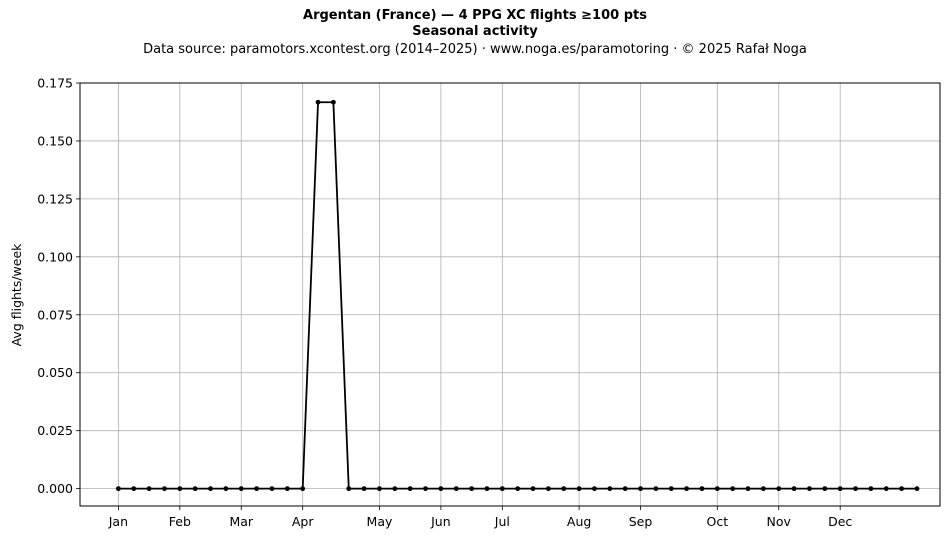 Image resolution: width=950 pixels, height=539 pixels. Describe the element at coordinates (16, 295) in the screenshot. I see `y-axis-label: Avg flights/week` at that location.